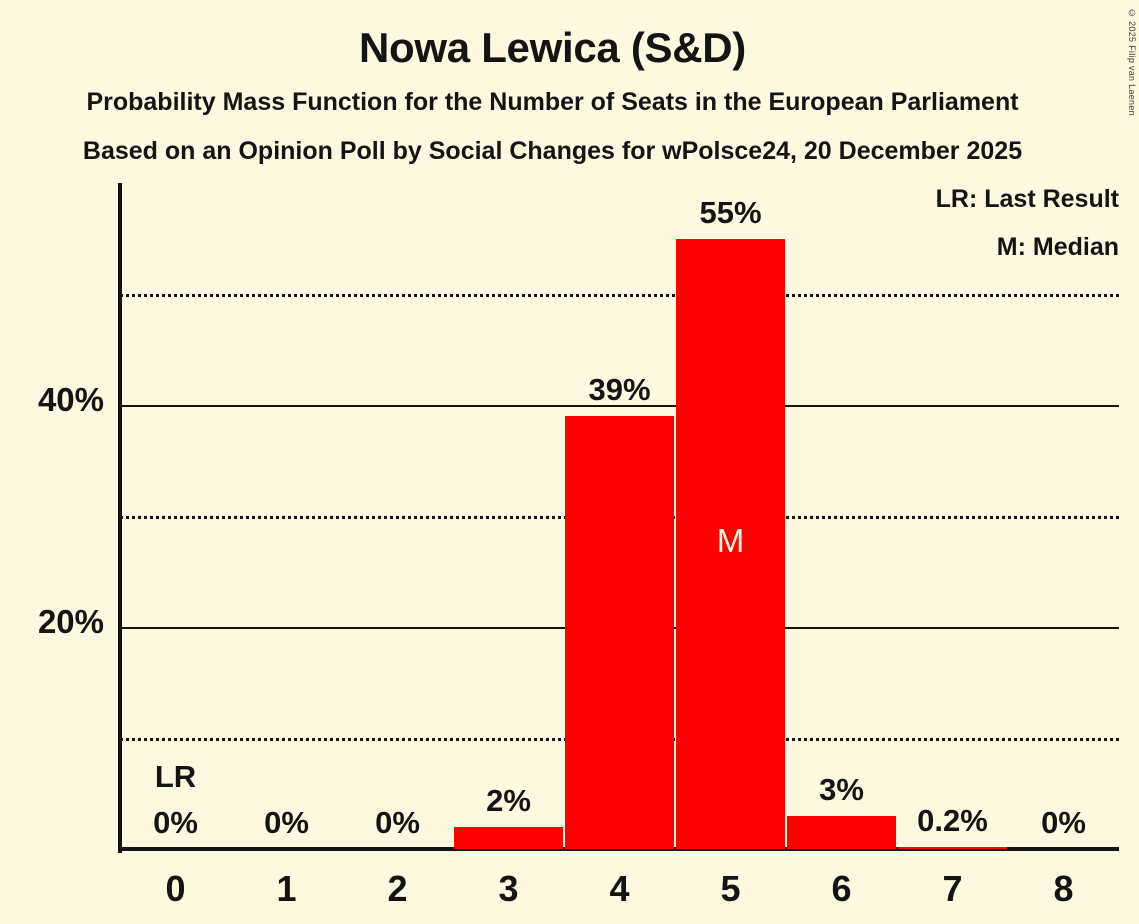 The width and height of the screenshot is (1139, 924). What do you see at coordinates (70, 399) in the screenshot?
I see `y-tick-label-40: 40%` at bounding box center [70, 399].